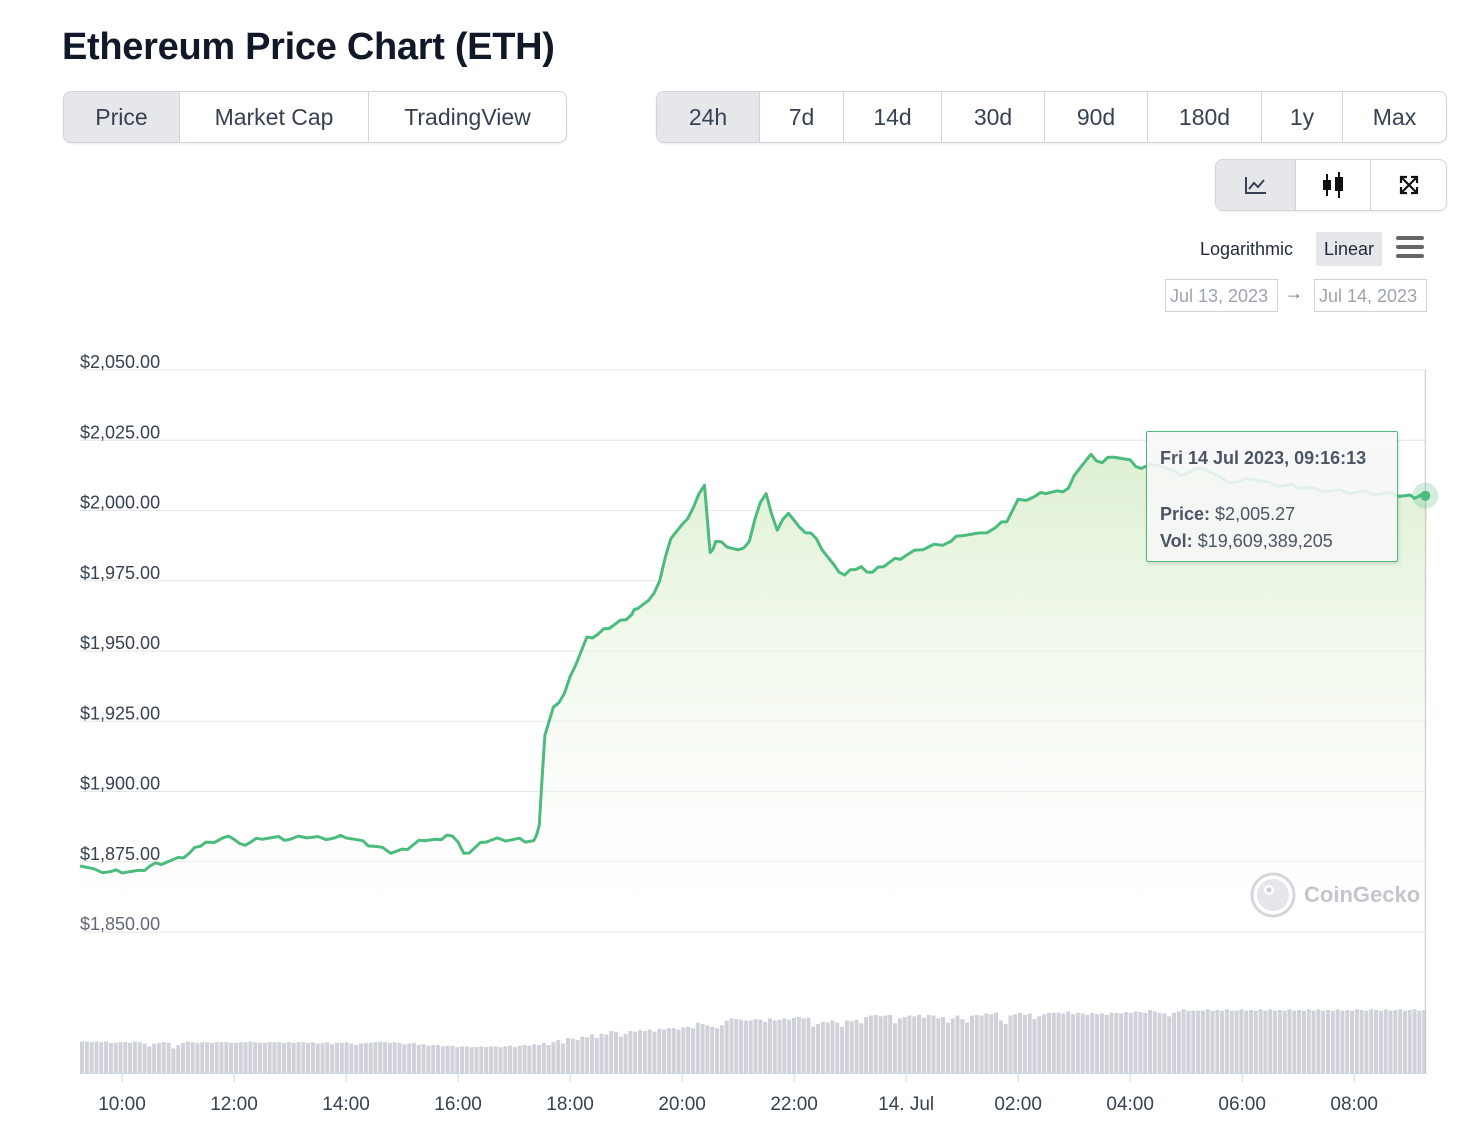 The height and width of the screenshot is (1144, 1480). Describe the element at coordinates (1410, 247) in the screenshot. I see `hamburger-menu-icon` at that location.